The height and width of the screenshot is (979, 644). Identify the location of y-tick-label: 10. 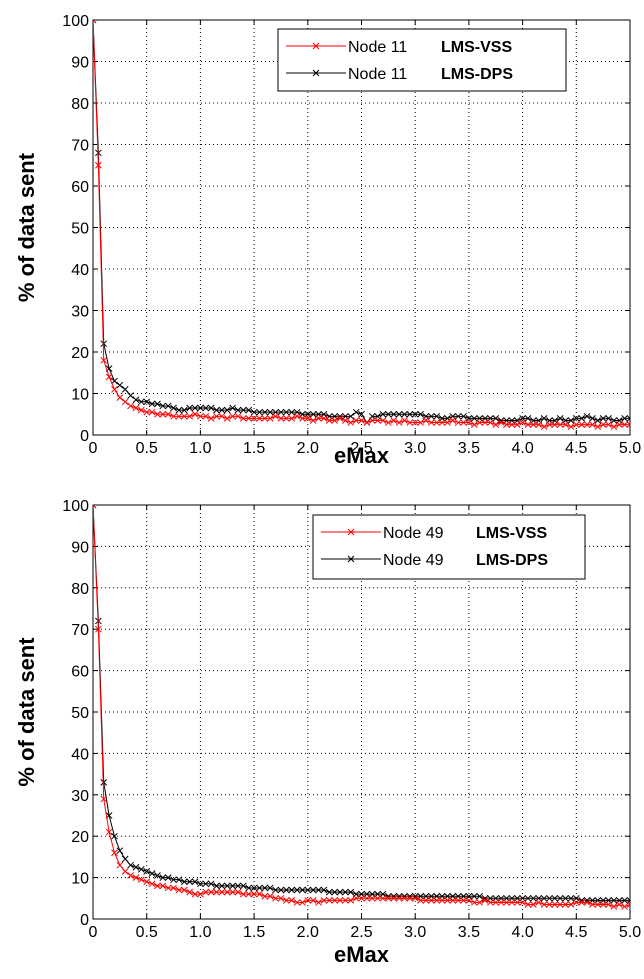
(80, 395).